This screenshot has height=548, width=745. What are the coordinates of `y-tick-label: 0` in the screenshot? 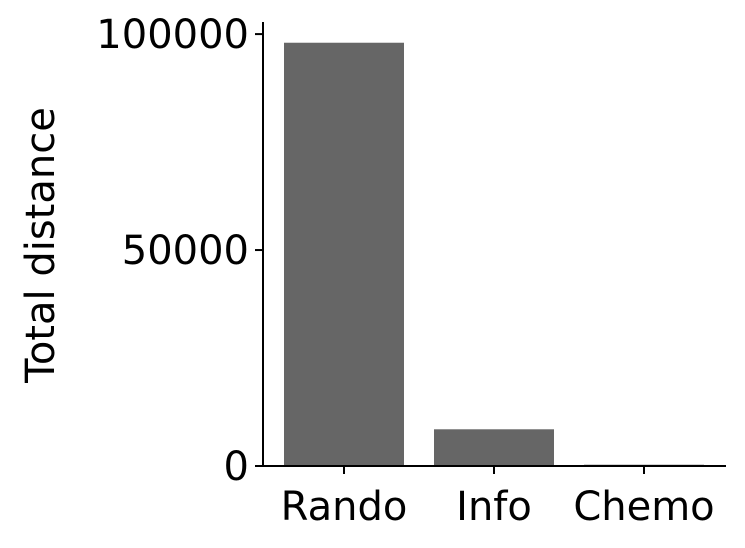 It's located at (236, 467).